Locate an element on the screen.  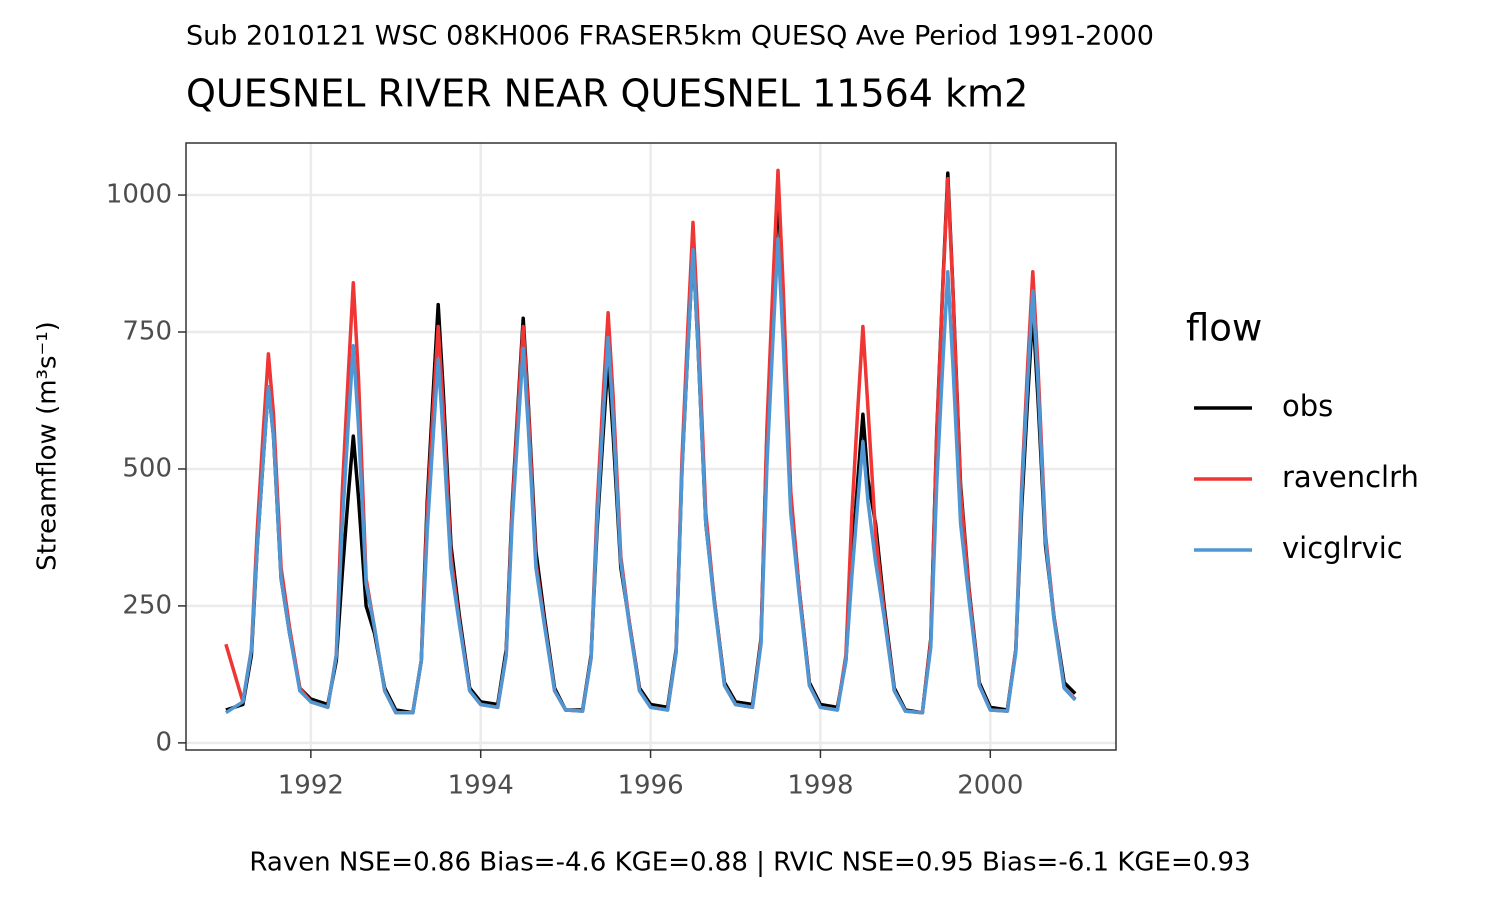
y-tick-label: 1000 is located at coordinates (139, 195).